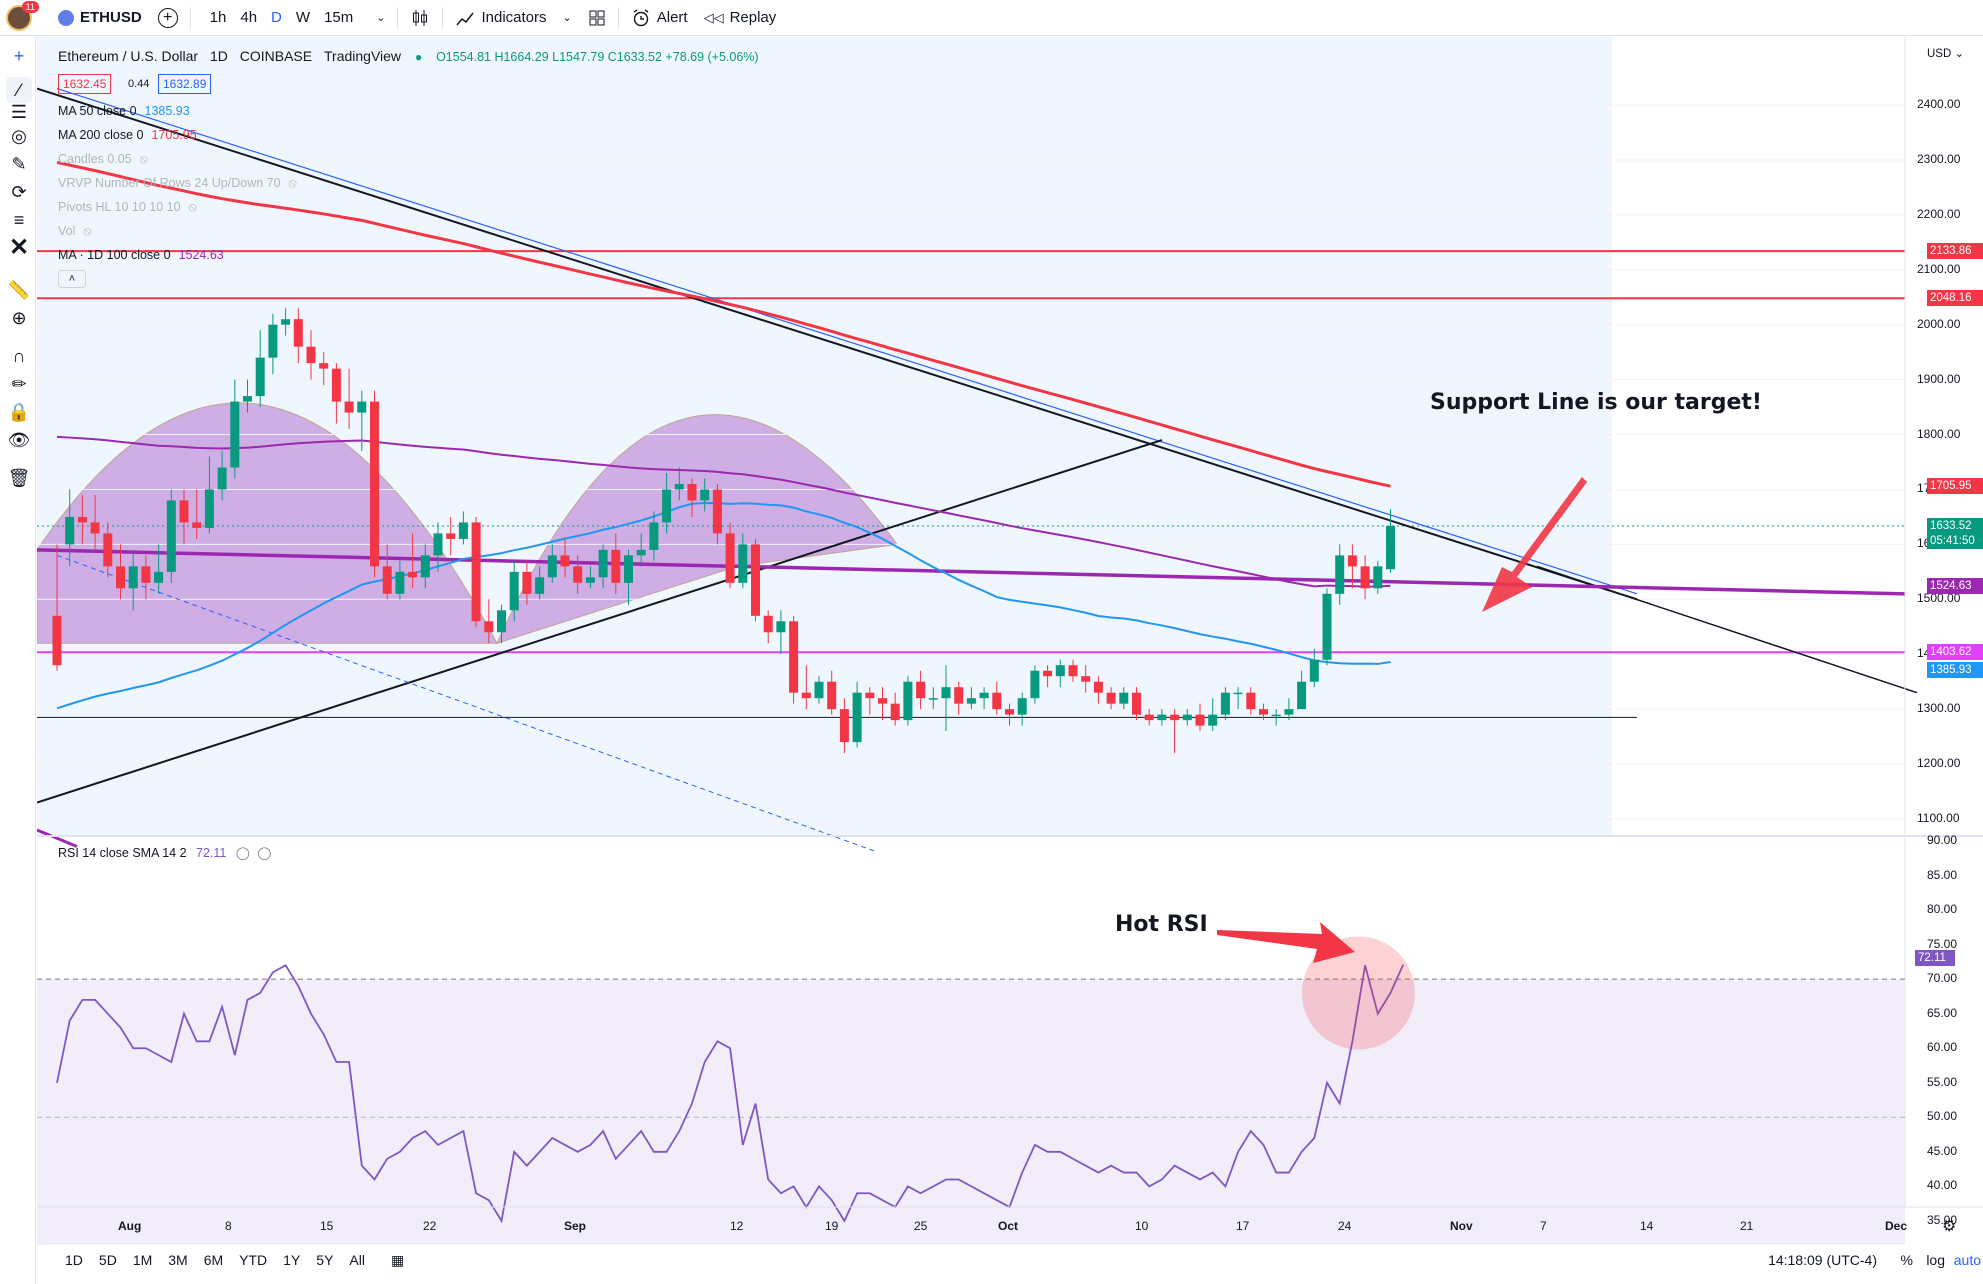  Describe the element at coordinates (397, 1259) in the screenshot. I see `date-range-icon: ▦` at that location.